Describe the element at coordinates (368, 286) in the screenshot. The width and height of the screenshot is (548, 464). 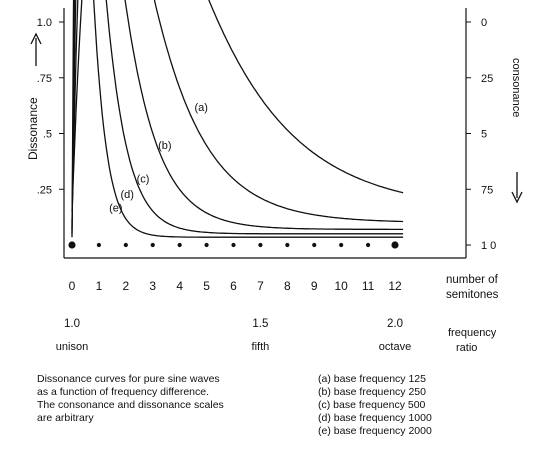
I see `x-tick-label: 11` at that location.